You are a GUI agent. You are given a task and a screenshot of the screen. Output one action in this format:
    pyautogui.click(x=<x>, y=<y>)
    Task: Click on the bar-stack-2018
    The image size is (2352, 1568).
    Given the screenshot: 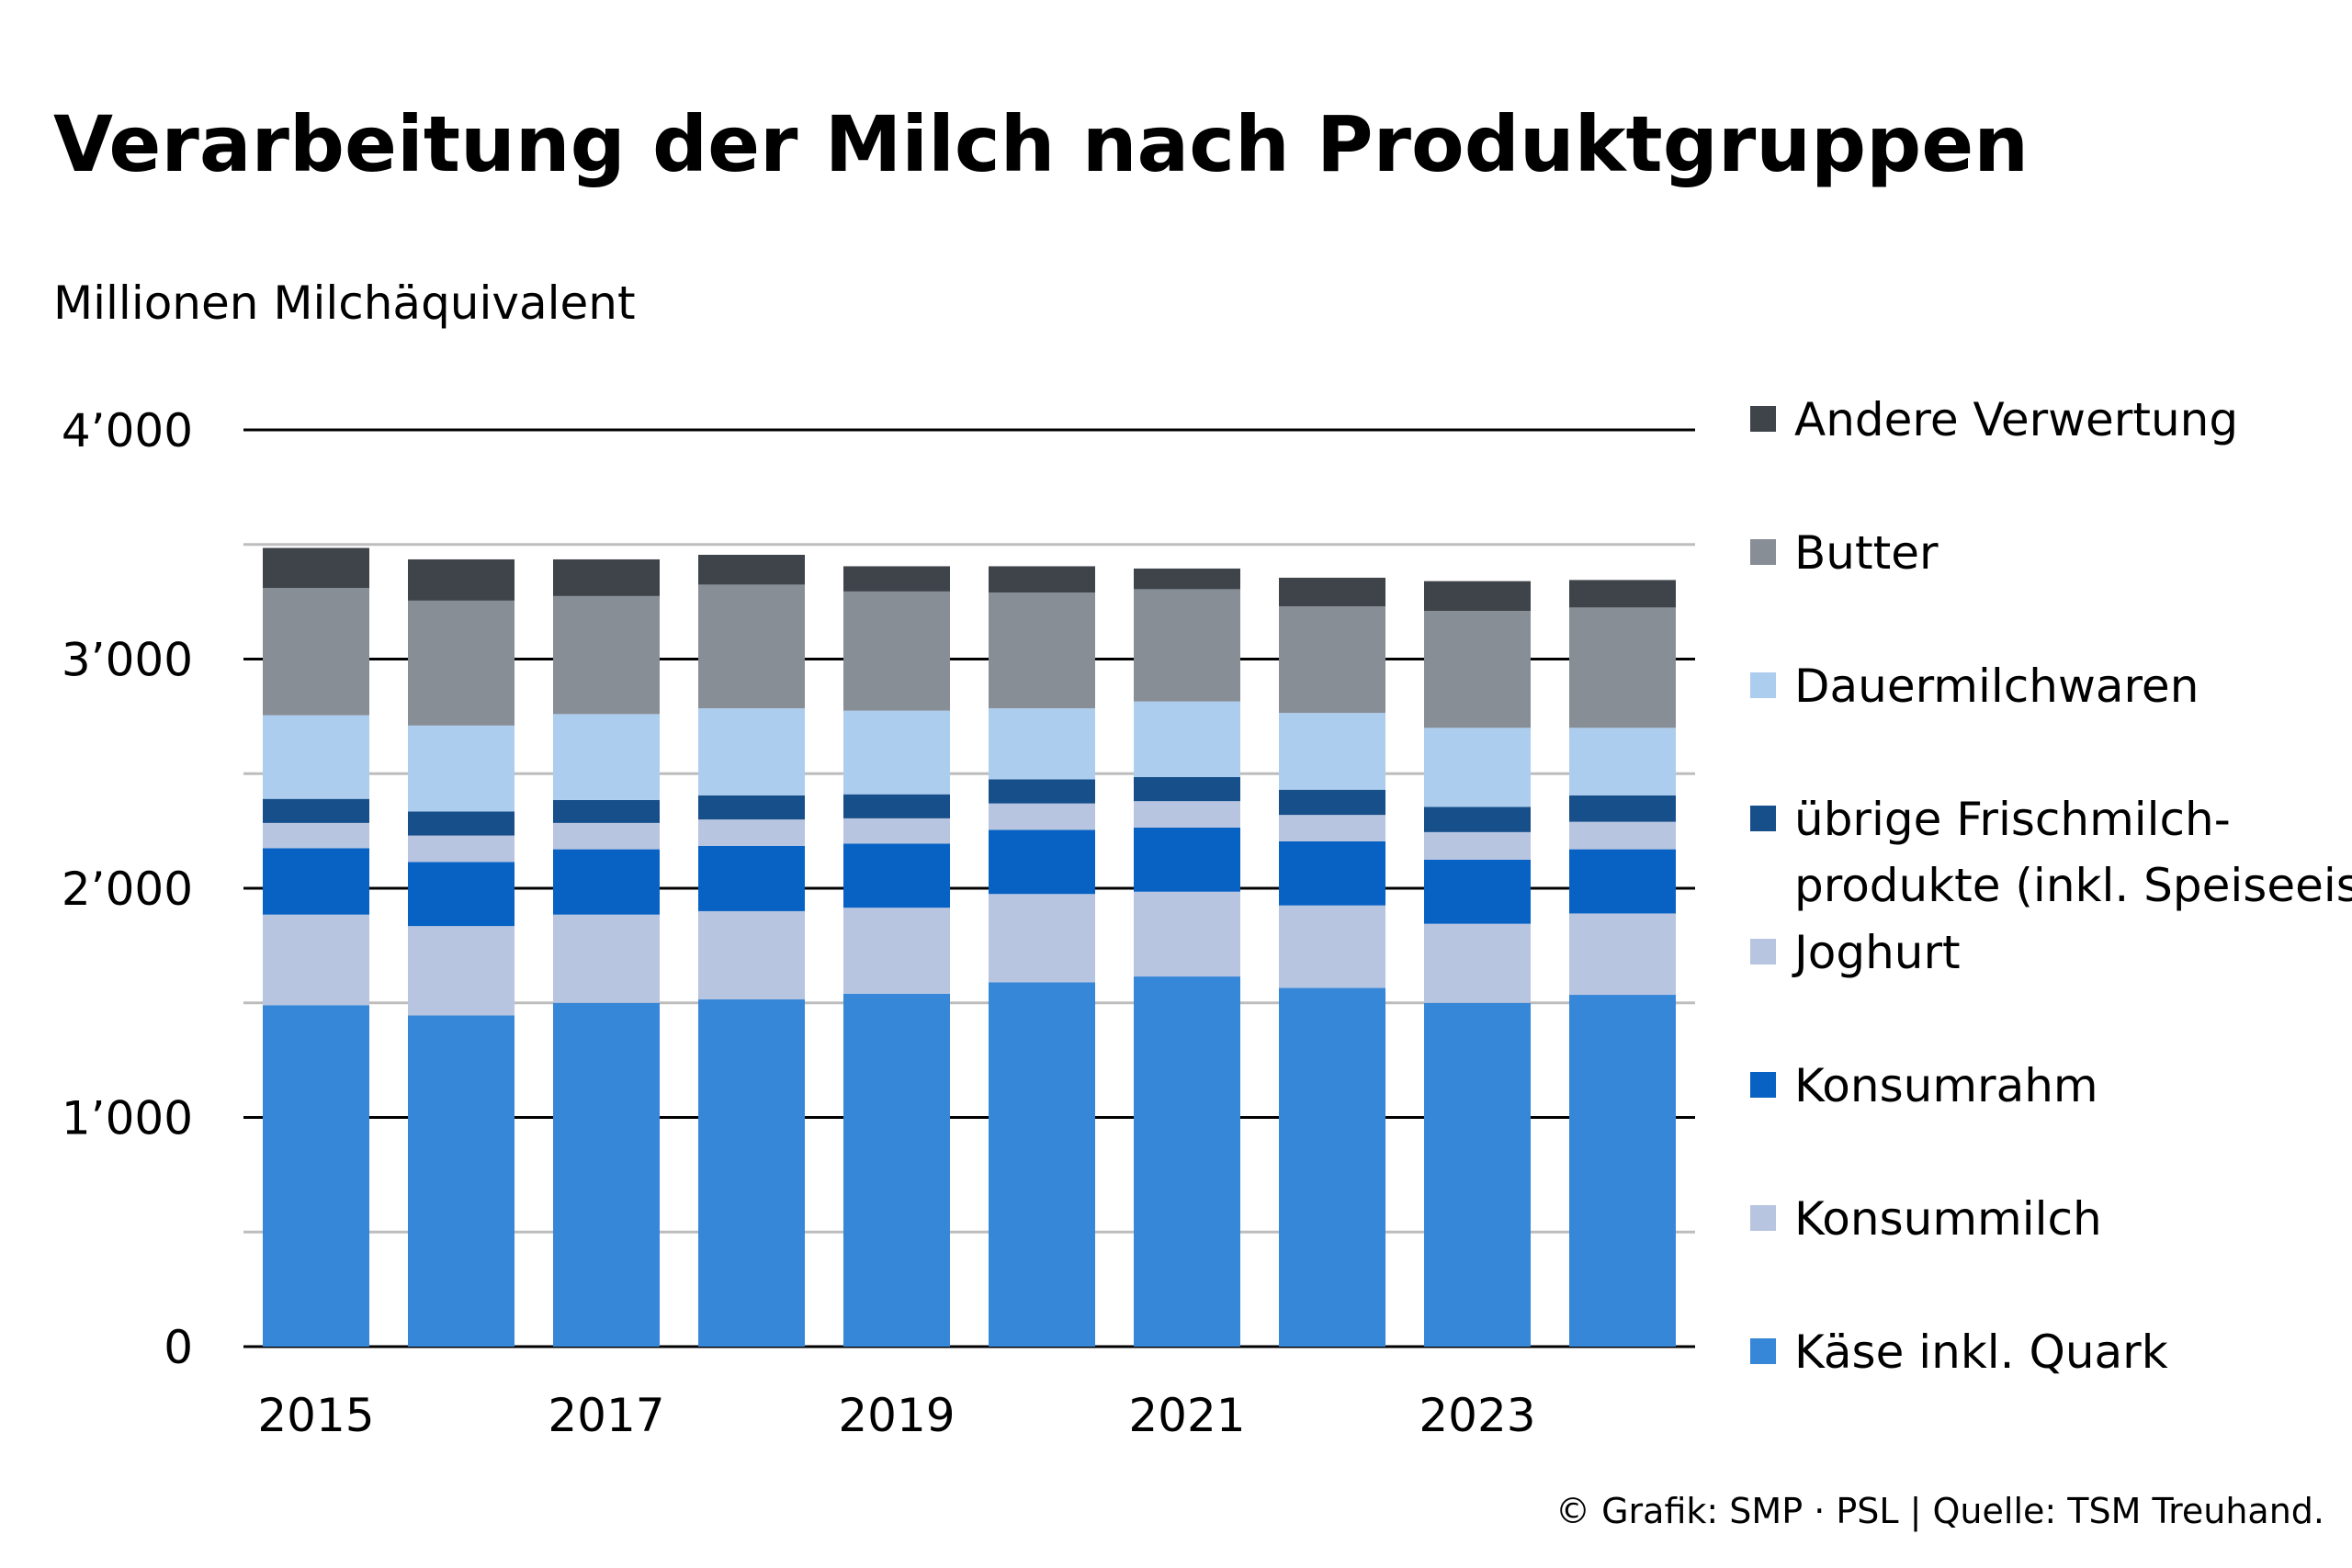 What is the action you would take?
    pyautogui.click(x=752, y=951)
    